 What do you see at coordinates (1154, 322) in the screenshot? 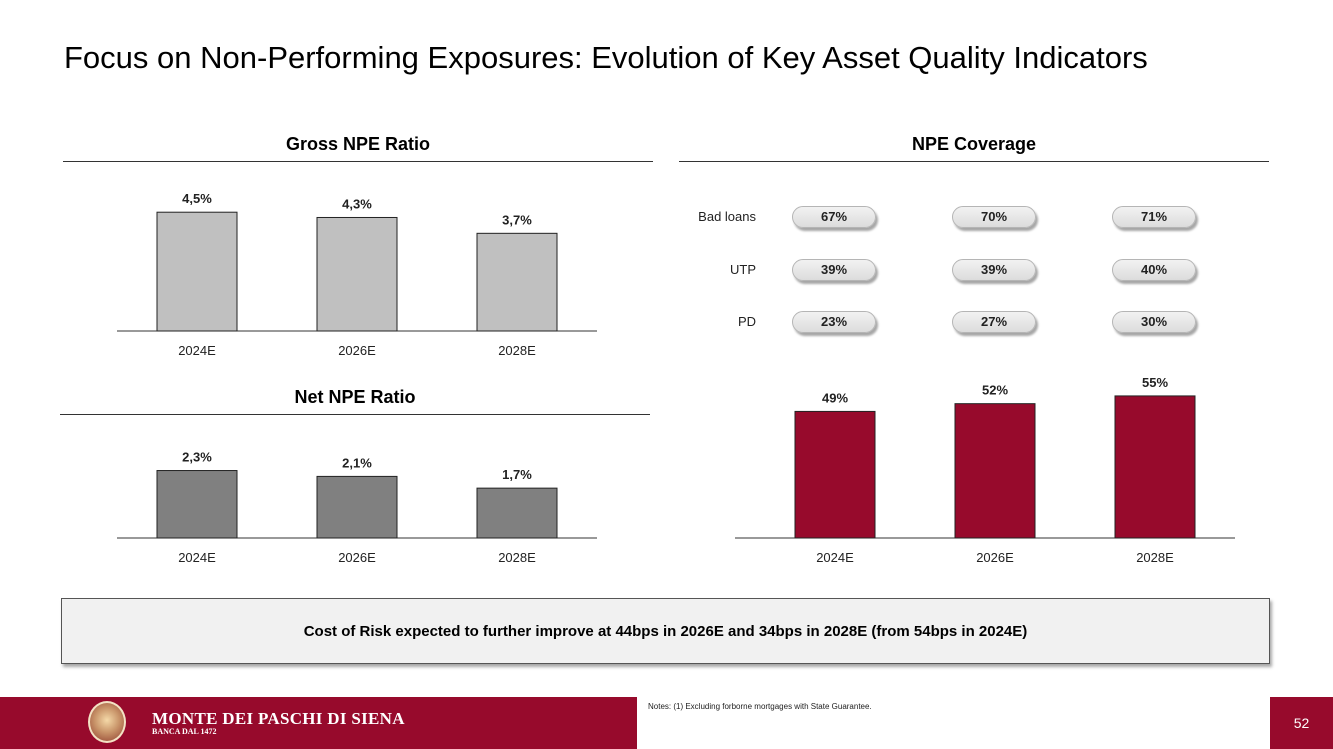
I see `coverage-pill: 30%` at bounding box center [1154, 322].